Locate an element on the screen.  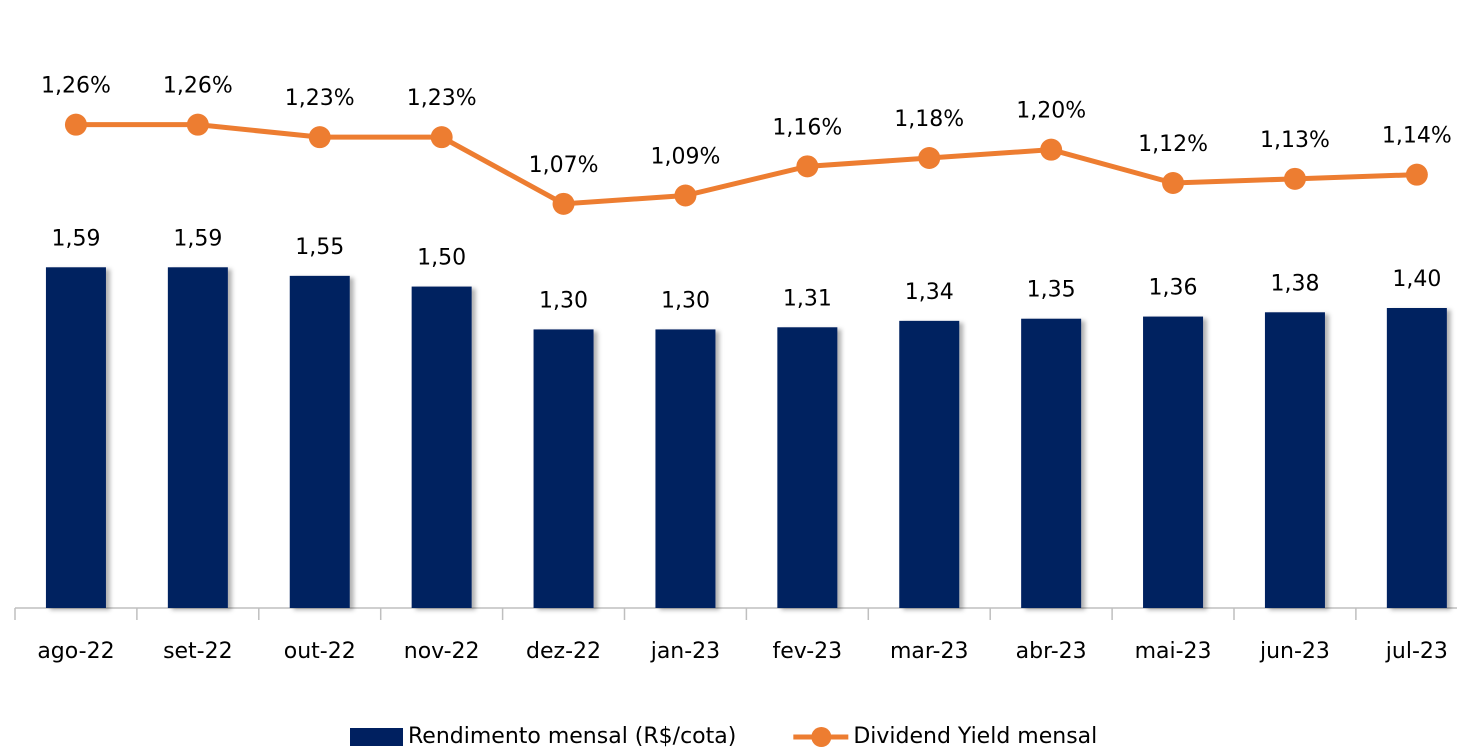
x-tick-label: ago-22 is located at coordinates (75, 651).